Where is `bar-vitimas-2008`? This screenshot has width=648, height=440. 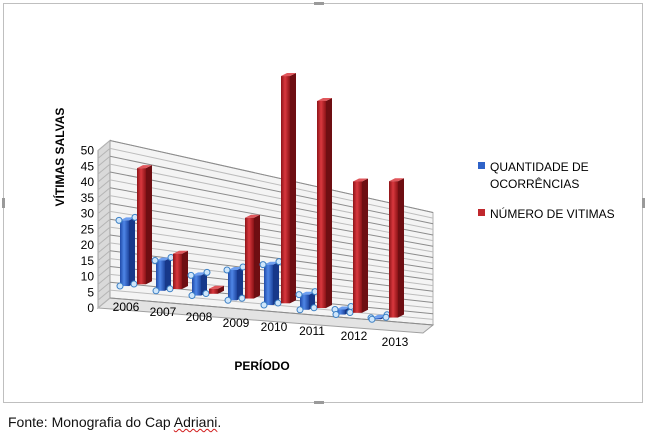
bar-vitimas-2008 is located at coordinates (216, 289).